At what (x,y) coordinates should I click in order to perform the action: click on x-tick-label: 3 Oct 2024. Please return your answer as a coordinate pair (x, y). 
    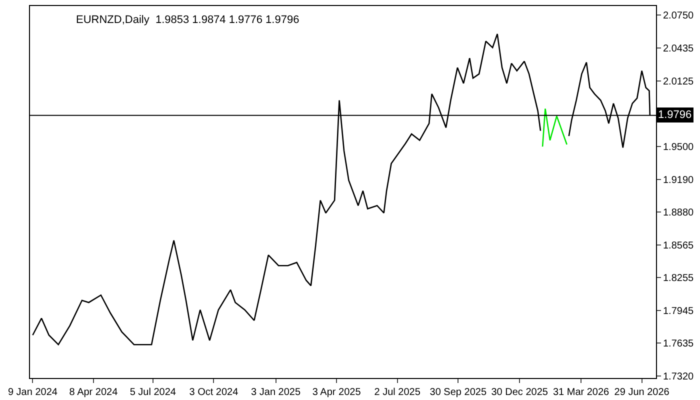
    Looking at the image, I should click on (214, 392).